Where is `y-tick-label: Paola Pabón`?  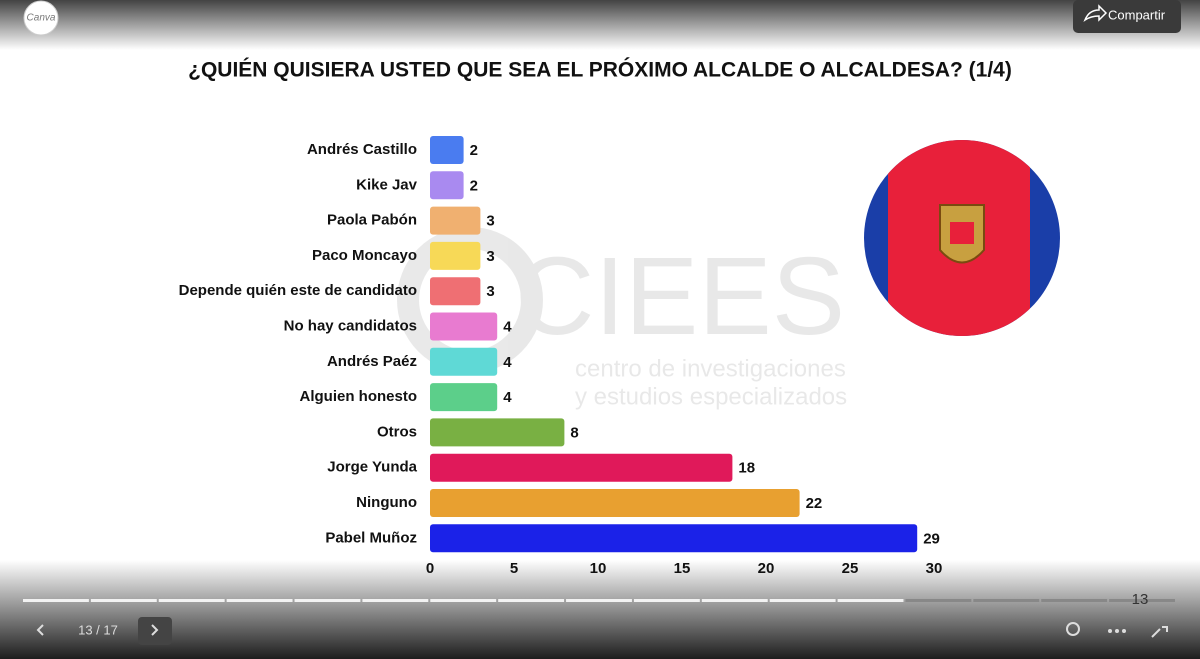
y-tick-label: Paola Pabón is located at coordinates (372, 220).